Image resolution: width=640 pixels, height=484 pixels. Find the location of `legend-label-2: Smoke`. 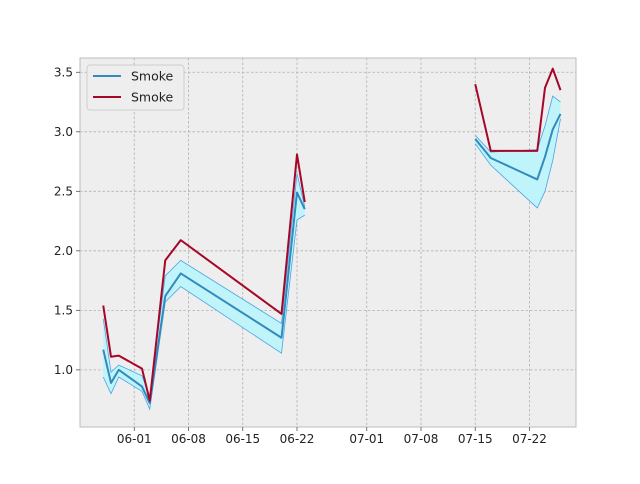

legend-label-2: Smoke is located at coordinates (152, 97).